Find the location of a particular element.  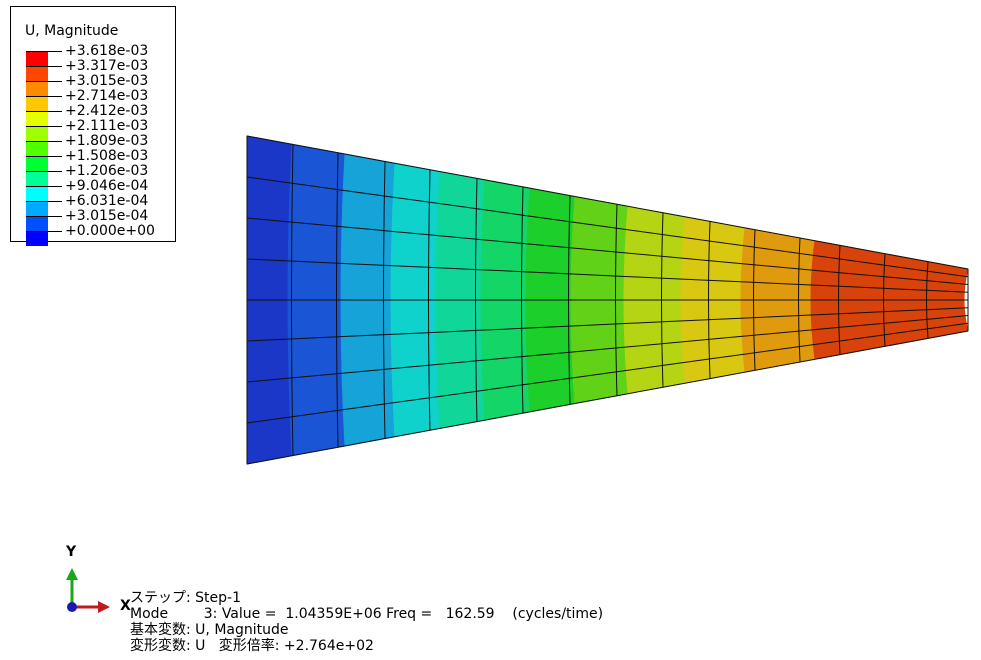

legend-label: +0.000e+00 is located at coordinates (110, 231).